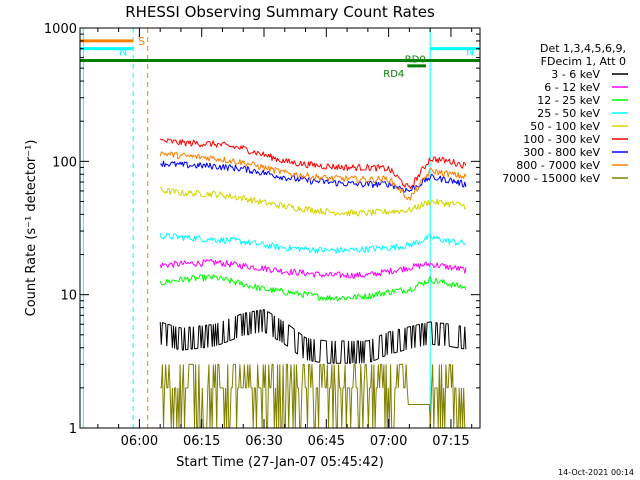 This screenshot has height=480, width=640. What do you see at coordinates (73, 429) in the screenshot?
I see `y-tick-label: 1` at bounding box center [73, 429].